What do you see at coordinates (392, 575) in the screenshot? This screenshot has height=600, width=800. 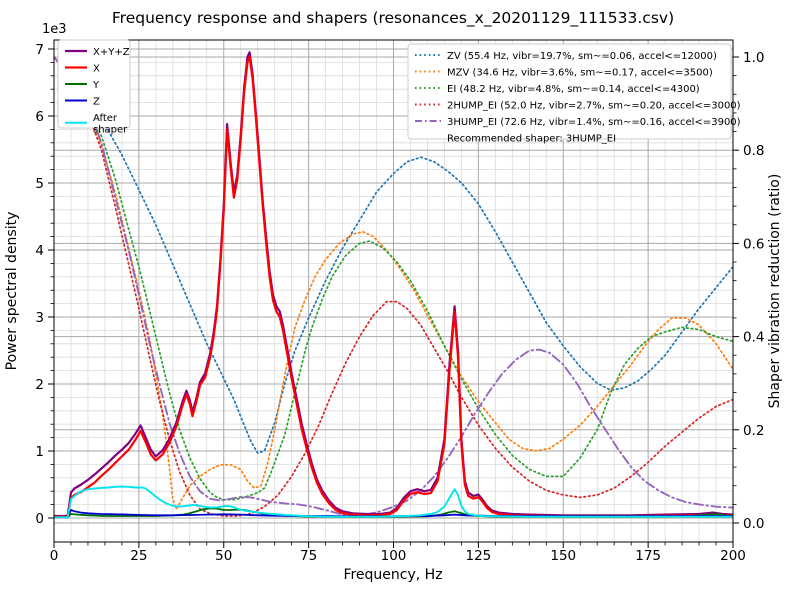 I see `x-axis-label: Frequency, Hz` at bounding box center [392, 575].